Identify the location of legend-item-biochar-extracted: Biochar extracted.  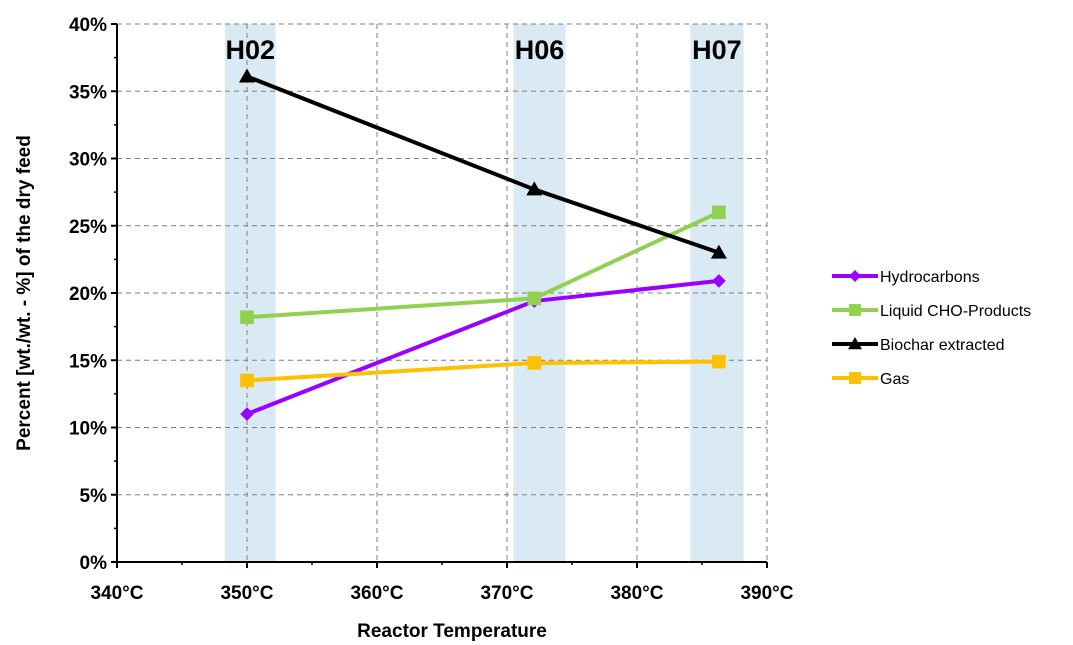
(918, 345).